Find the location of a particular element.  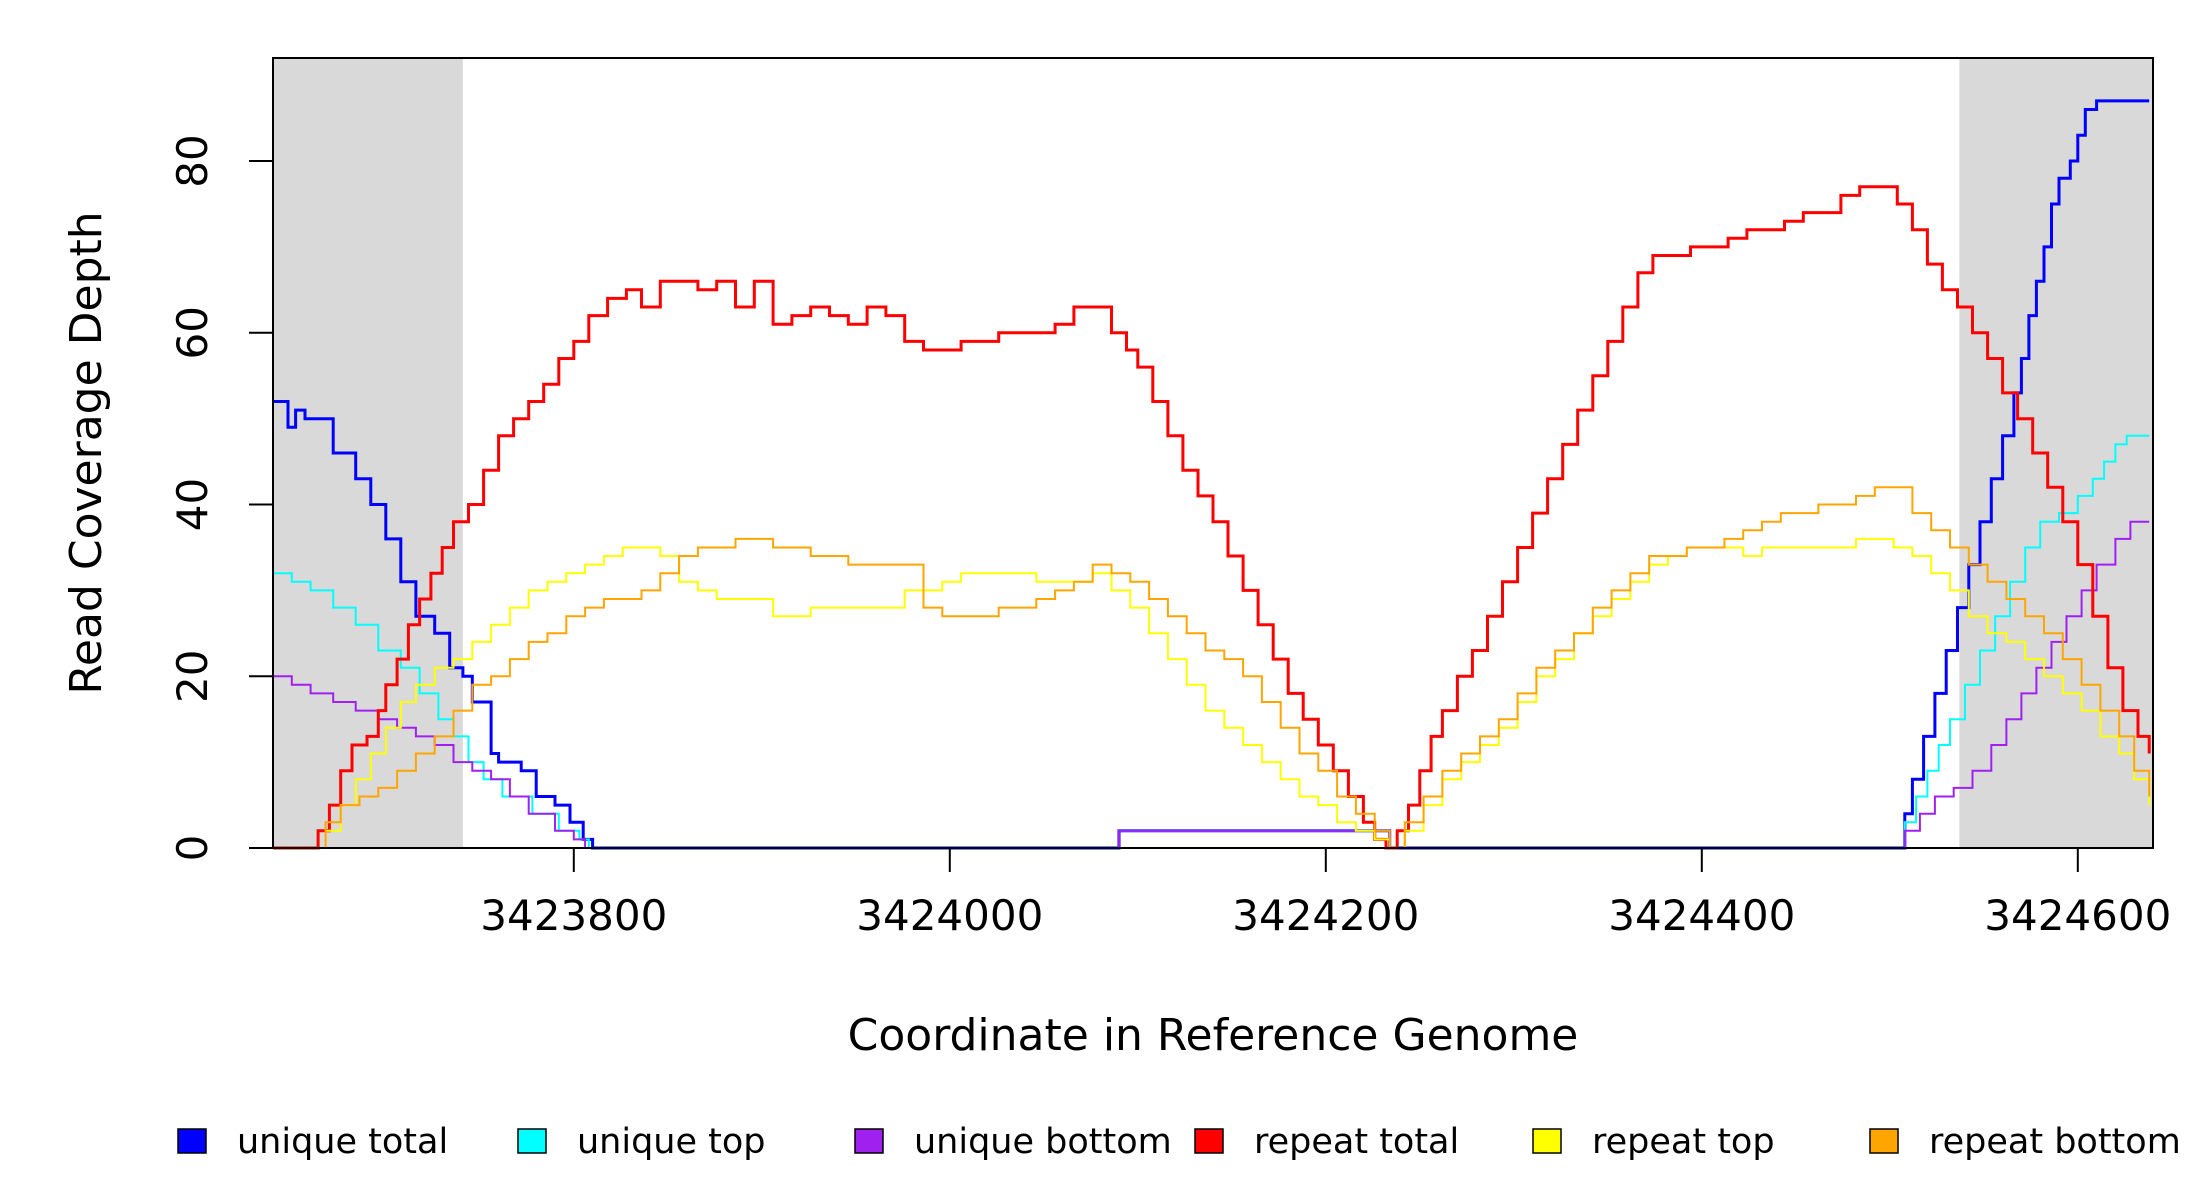

legend-item-unique-top: unique top is located at coordinates (641, 1142).